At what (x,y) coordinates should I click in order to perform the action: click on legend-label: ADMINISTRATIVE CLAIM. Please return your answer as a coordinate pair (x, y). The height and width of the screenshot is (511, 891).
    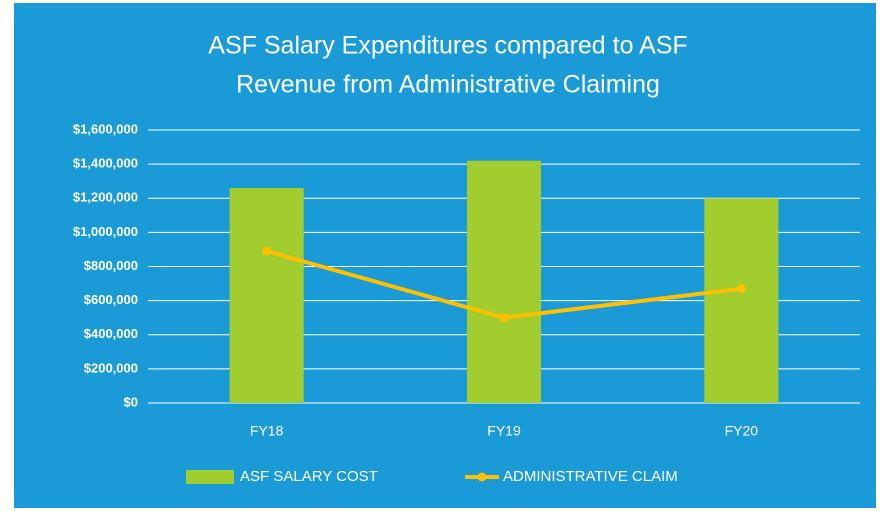
    Looking at the image, I should click on (590, 476).